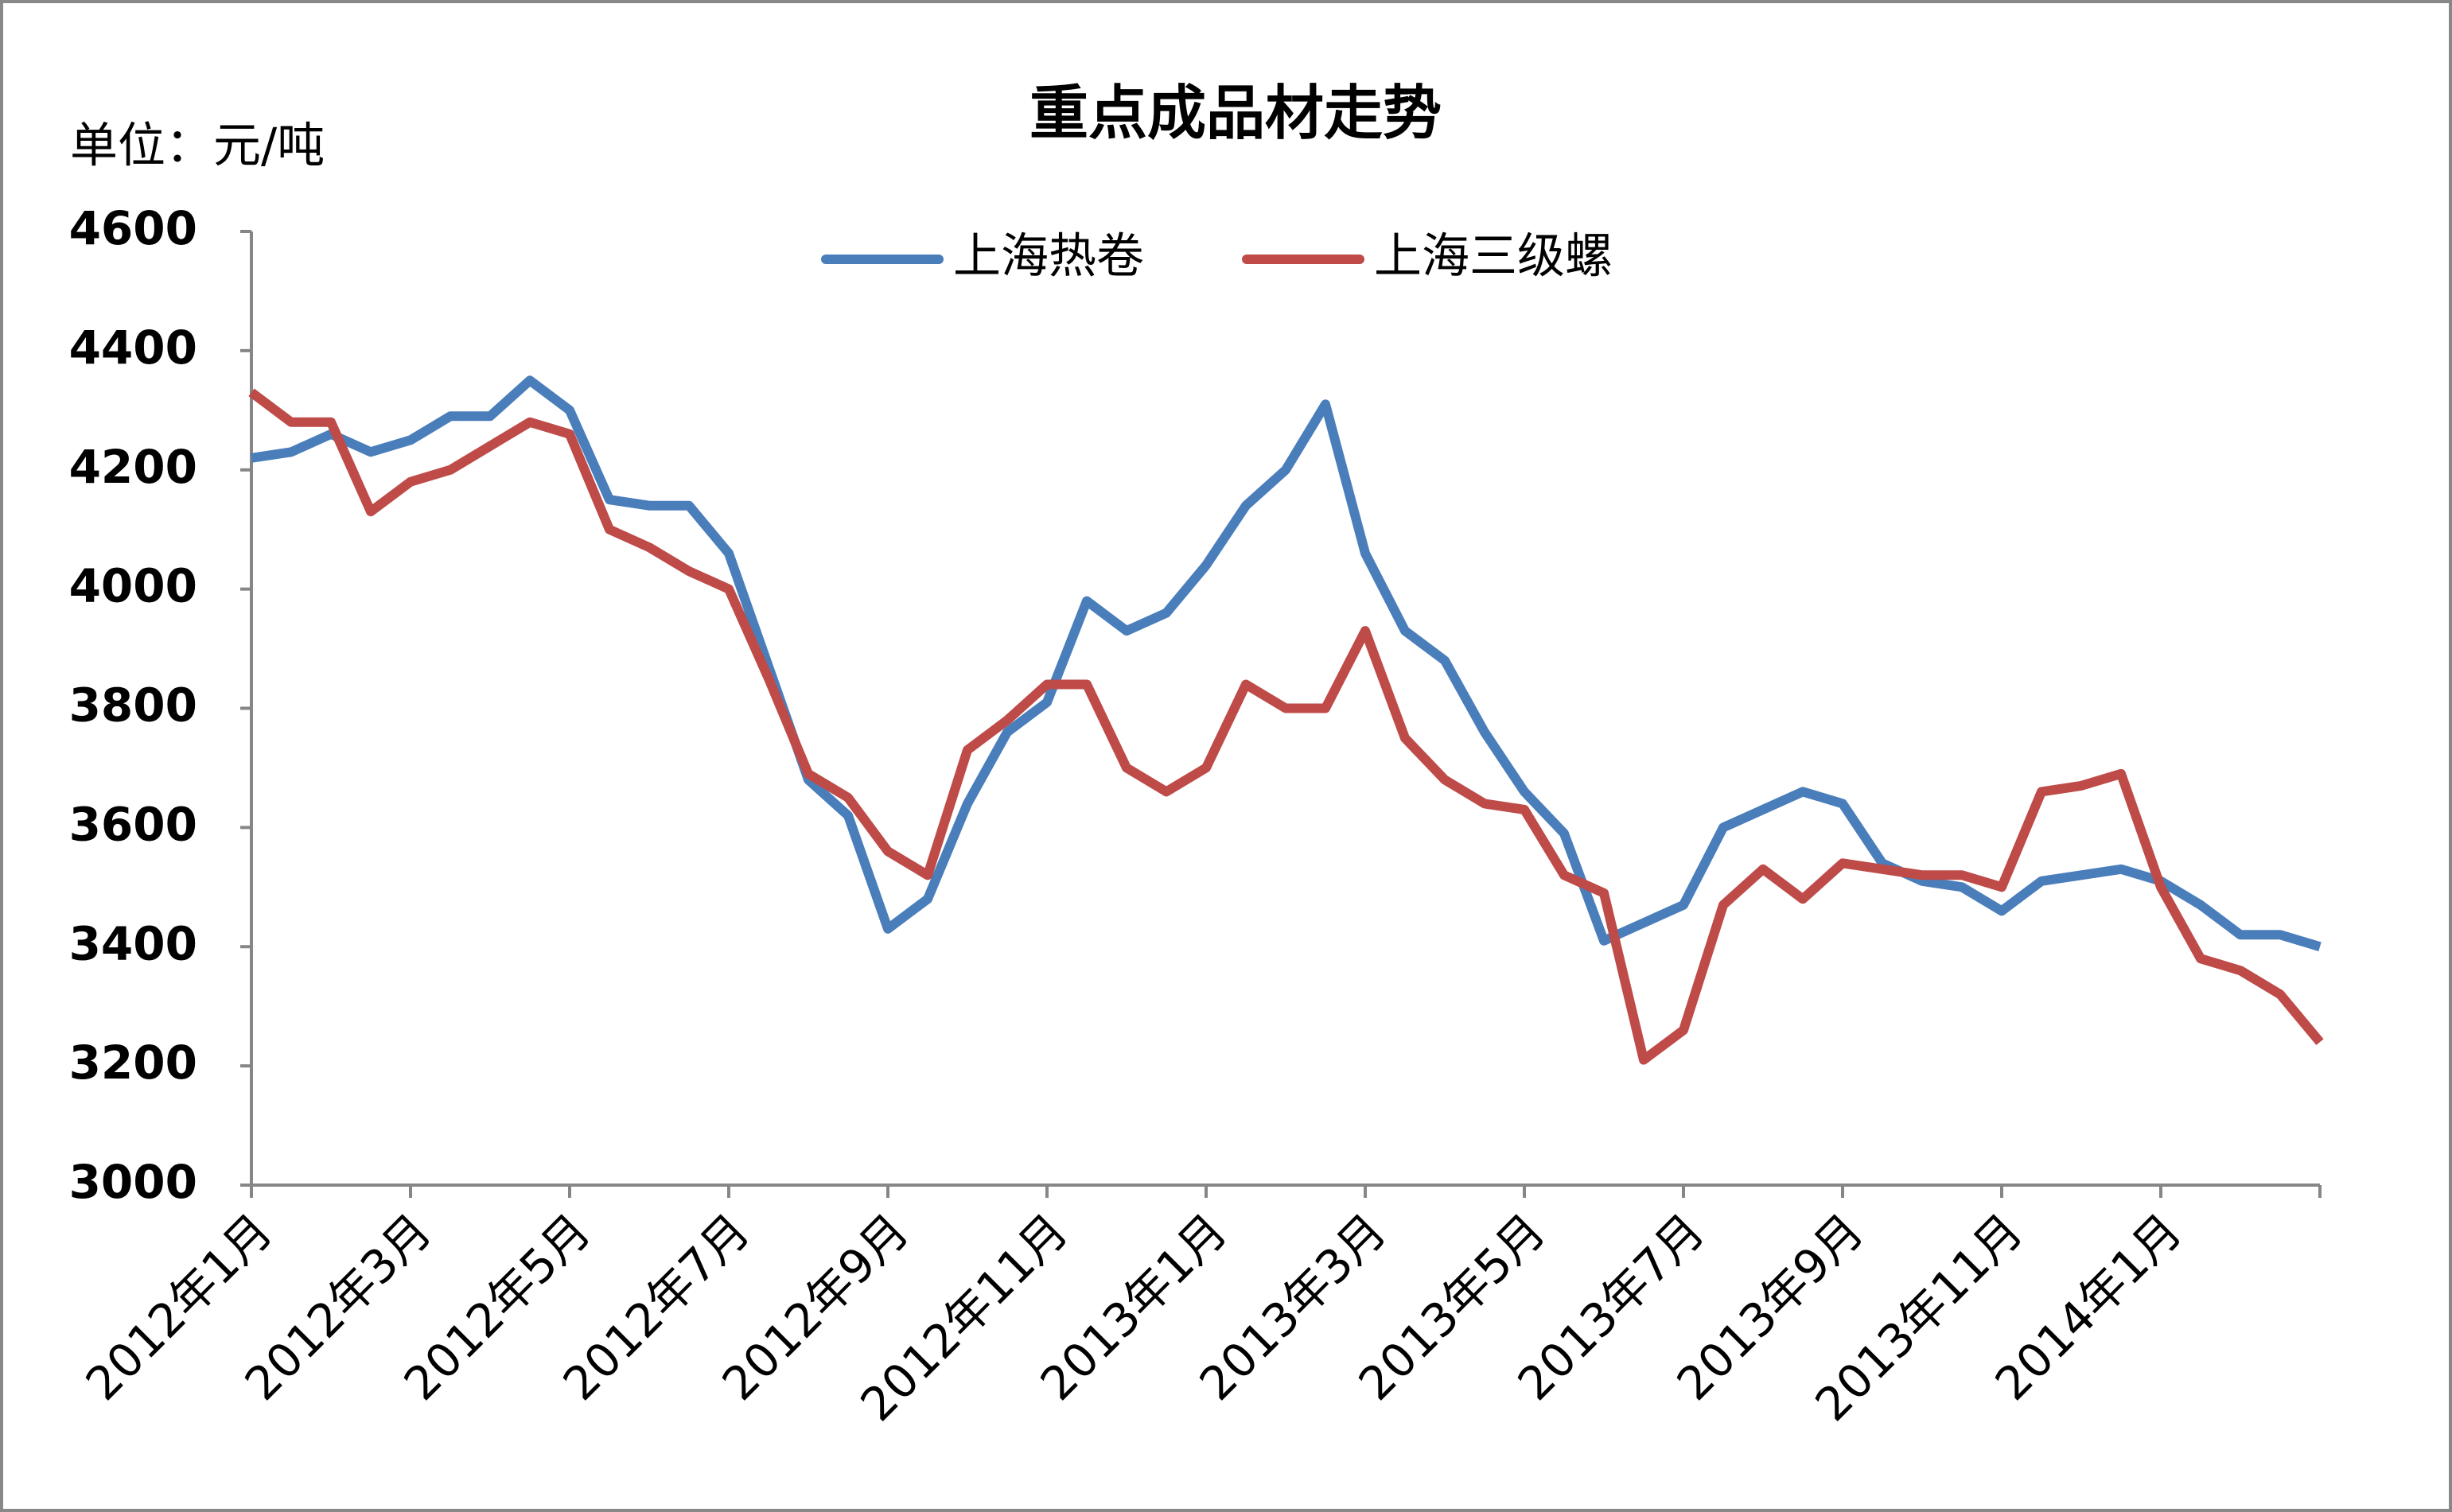 The height and width of the screenshot is (1512, 2452). What do you see at coordinates (1048, 257) in the screenshot?
I see `legend-label: 上海热卷` at bounding box center [1048, 257].